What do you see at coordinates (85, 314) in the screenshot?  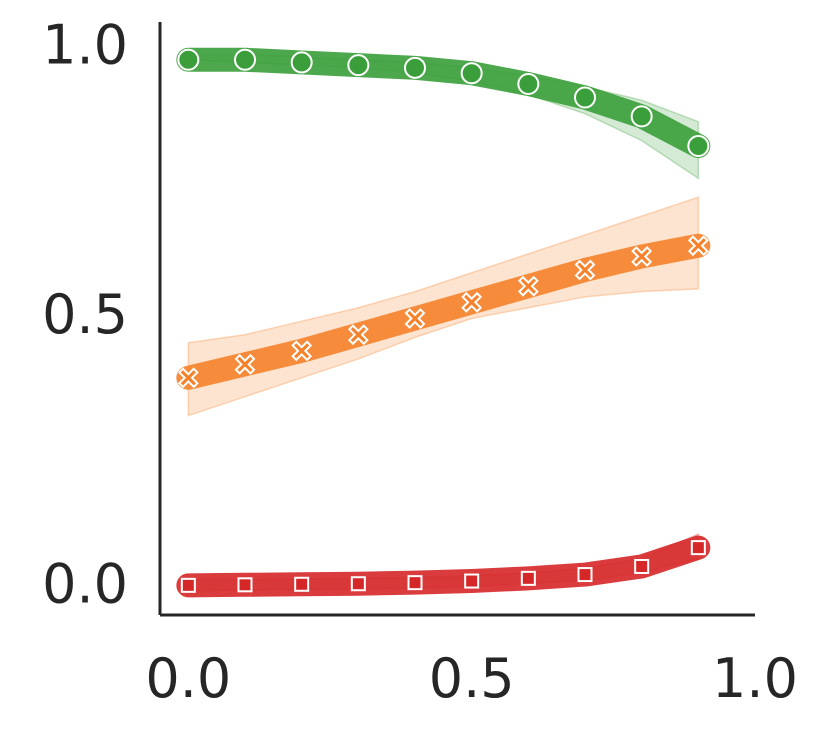 I see `y-tick-label: 0.5` at bounding box center [85, 314].